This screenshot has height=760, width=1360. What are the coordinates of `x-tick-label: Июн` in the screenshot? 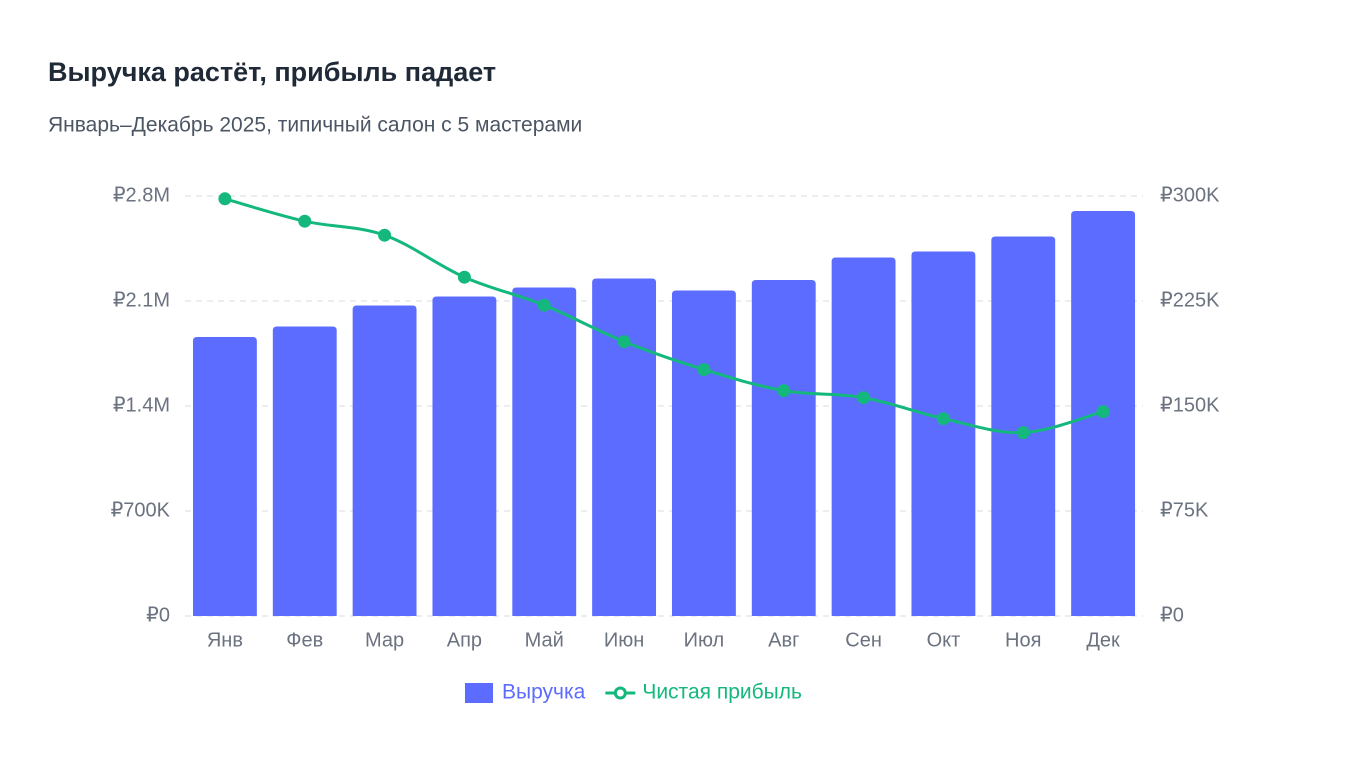 It's located at (624, 640).